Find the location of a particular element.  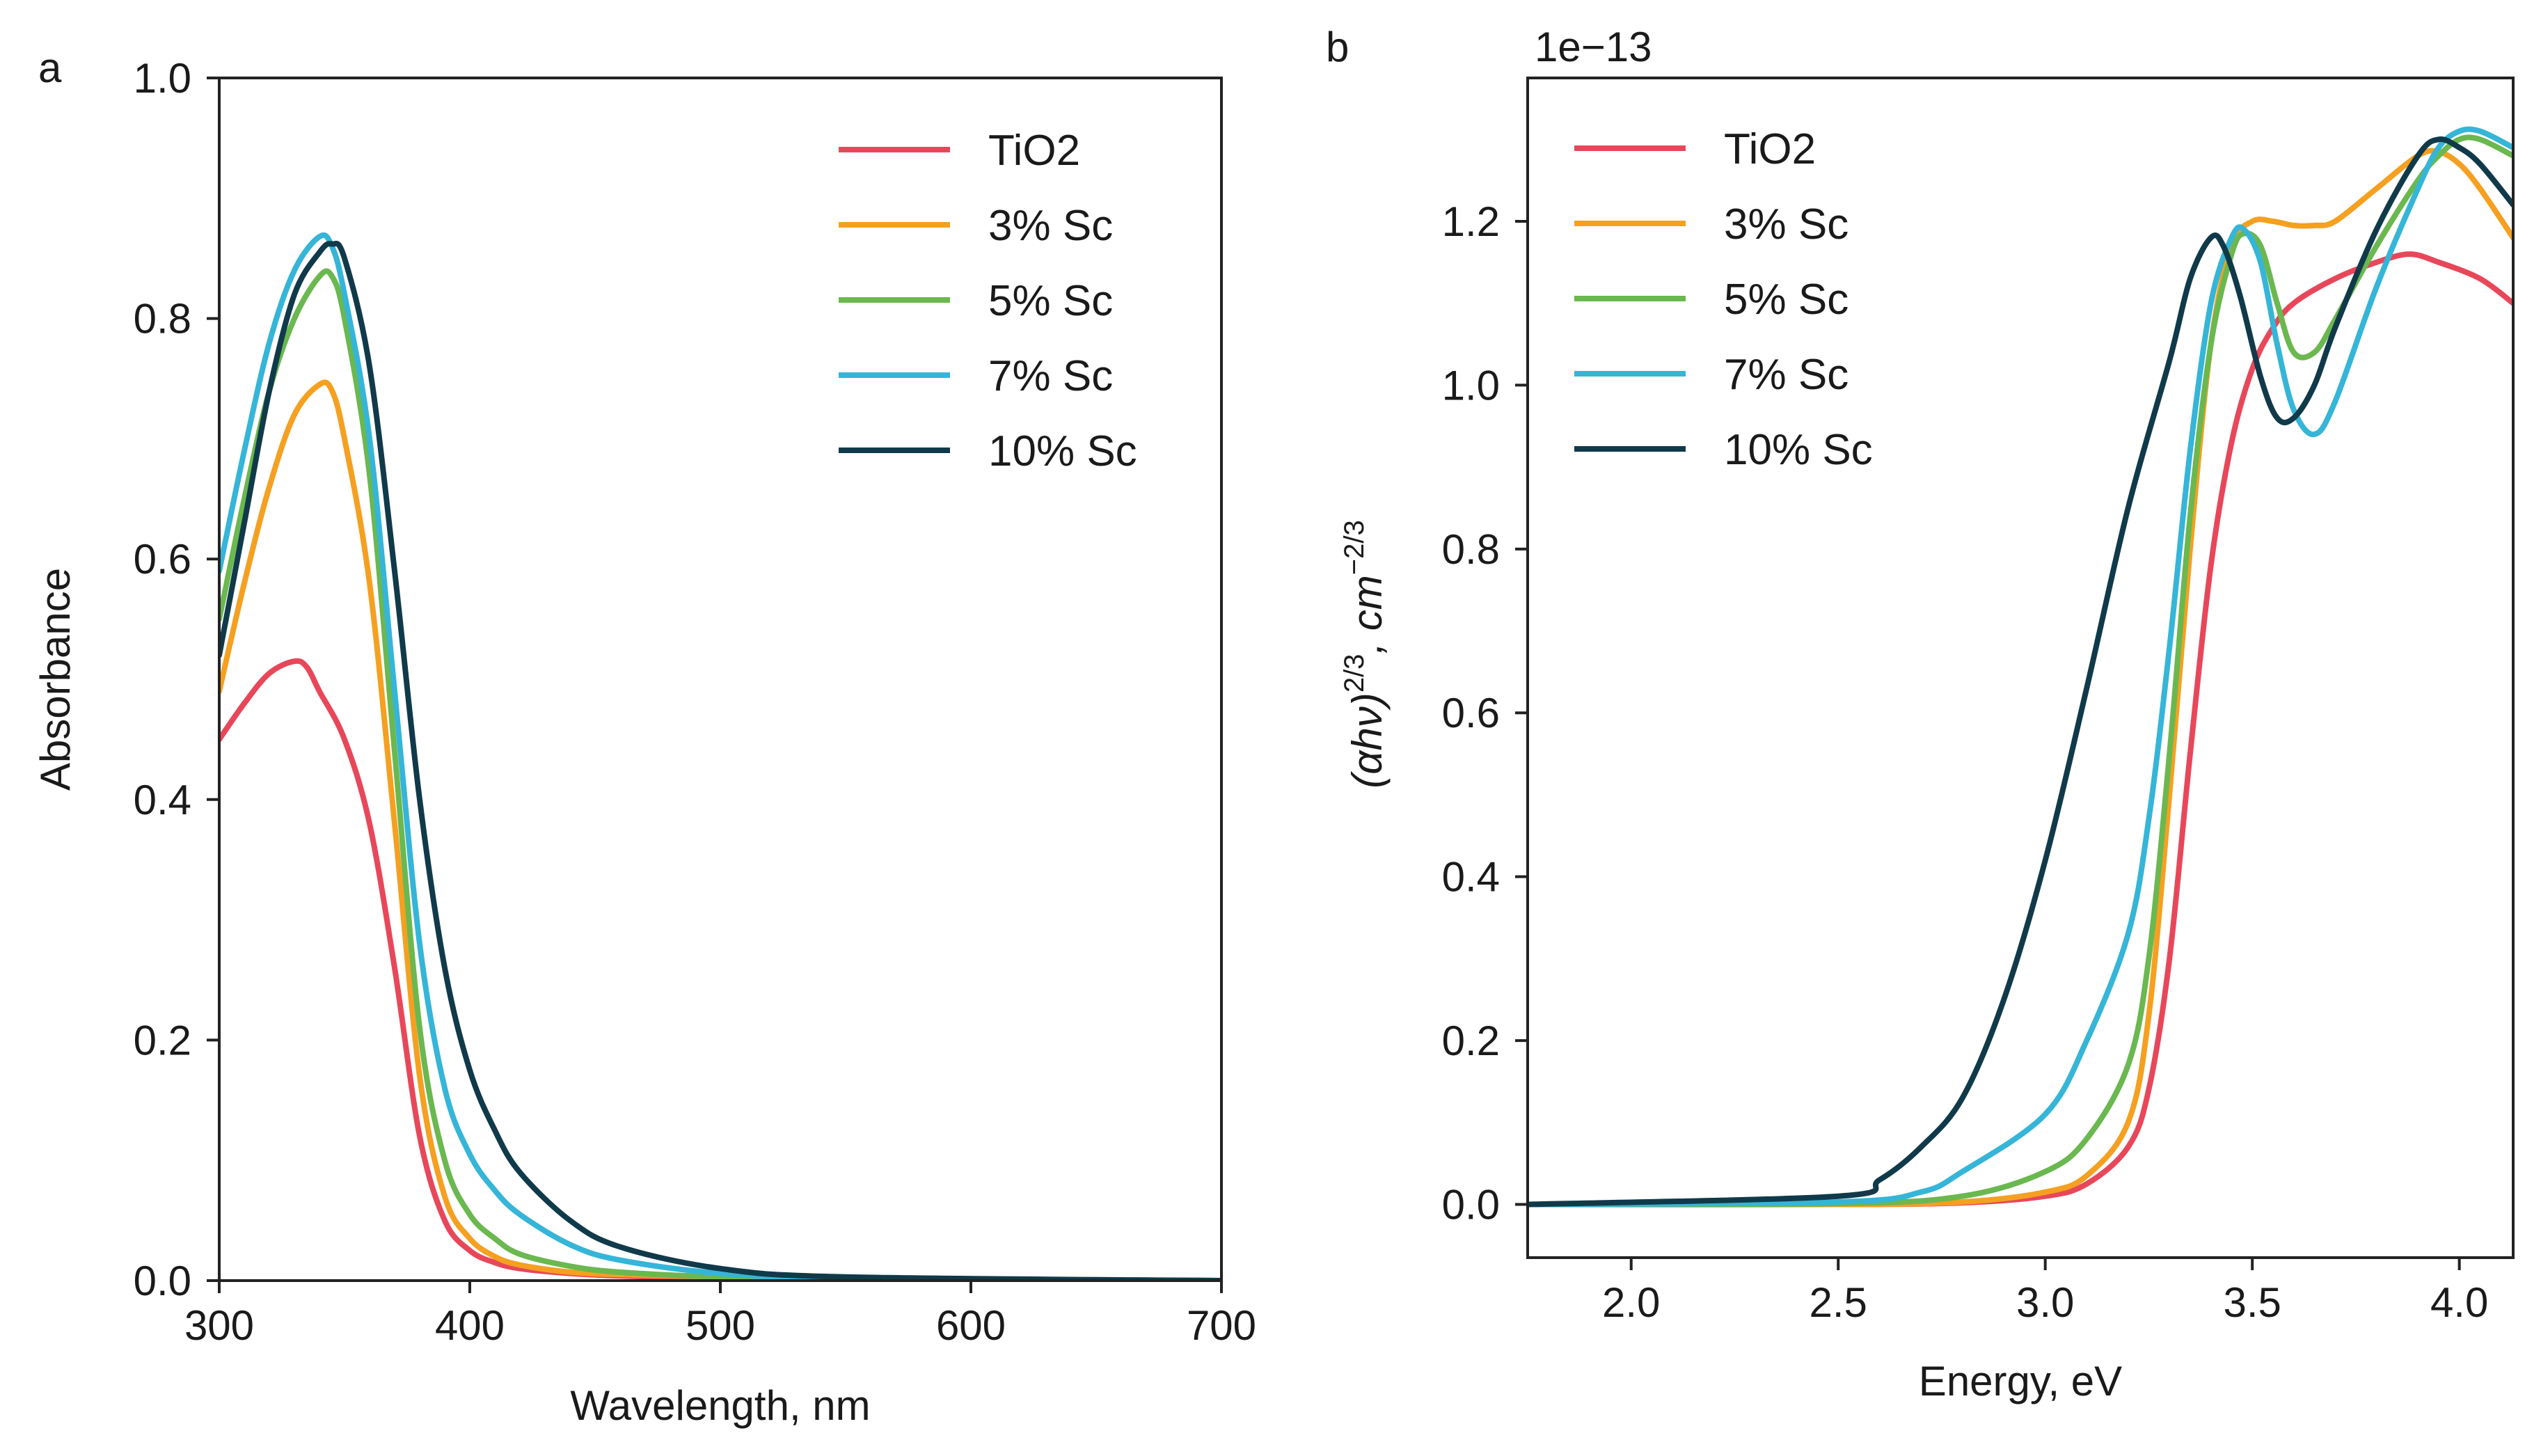

panel-b-legend-label-5-sc: 5% Sc is located at coordinates (1786, 300).